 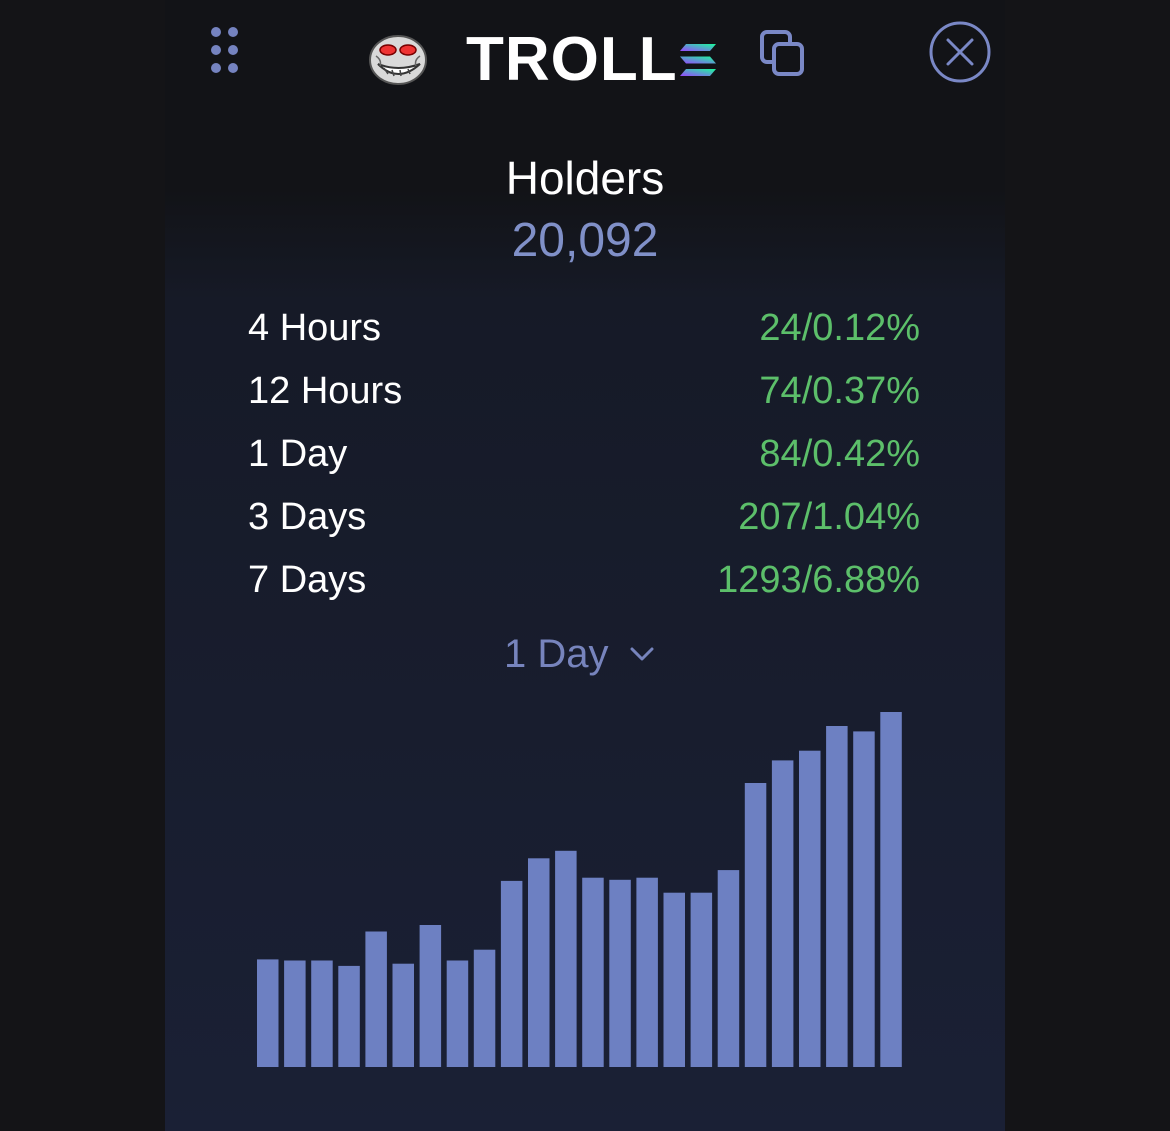 I want to click on stat-label: 12 Hours, so click(x=325, y=391).